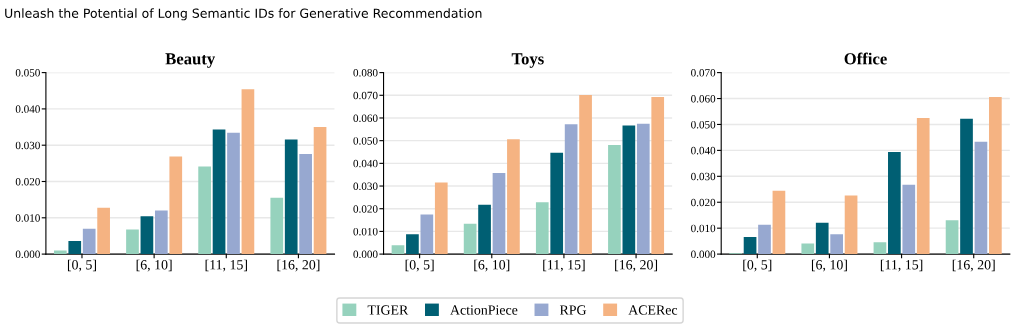  Describe the element at coordinates (527, 60) in the screenshot. I see `chart-title: Toys` at that location.